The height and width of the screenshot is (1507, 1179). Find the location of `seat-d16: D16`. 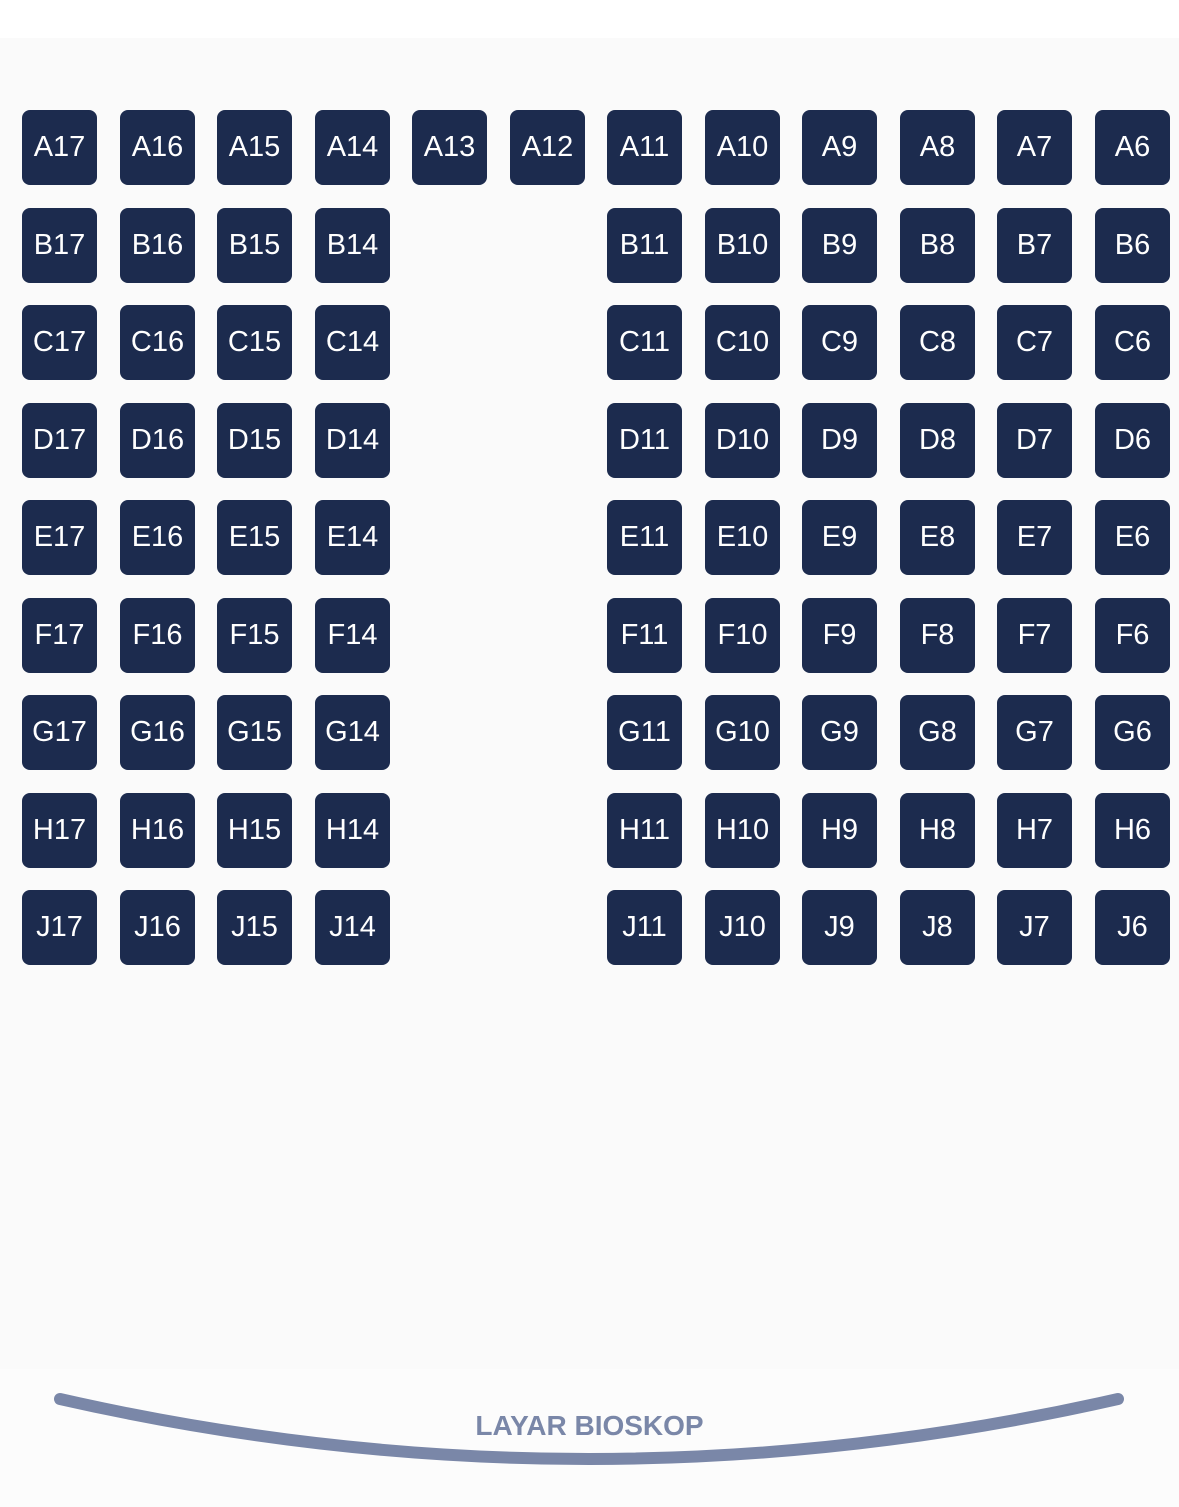

seat-d16: D16 is located at coordinates (157, 440).